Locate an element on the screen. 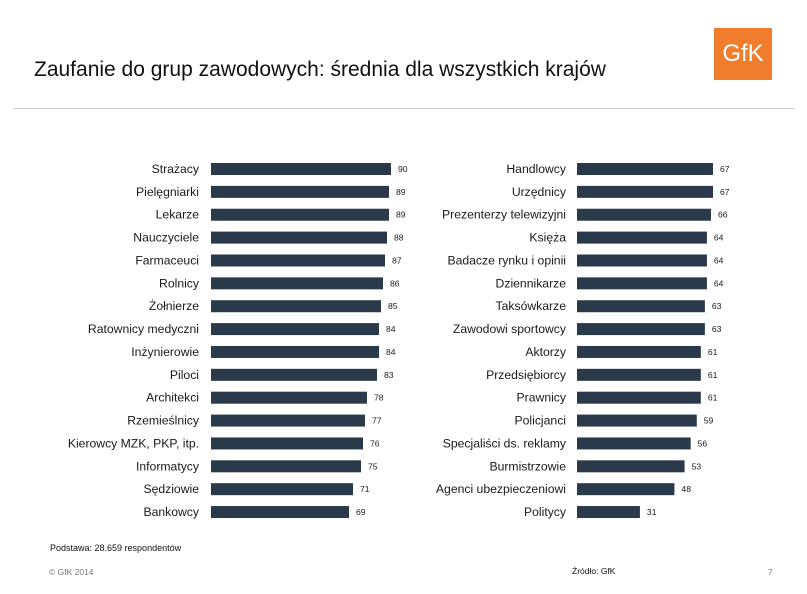  value-label: 48 is located at coordinates (686, 489).